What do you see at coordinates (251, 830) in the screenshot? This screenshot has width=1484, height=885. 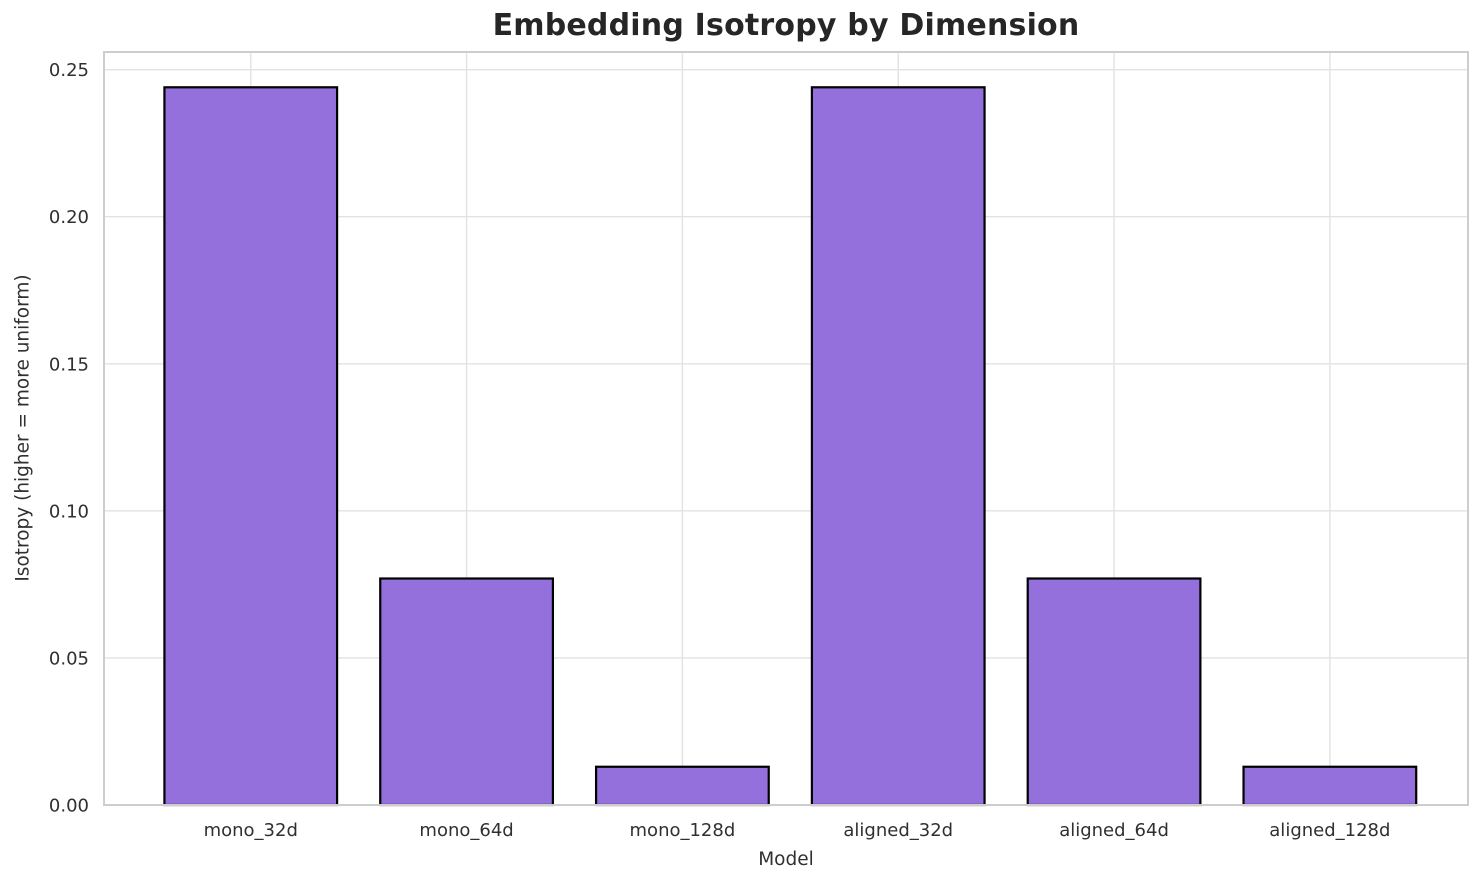 I see `xtick-label-mono_32d: mono_32d` at bounding box center [251, 830].